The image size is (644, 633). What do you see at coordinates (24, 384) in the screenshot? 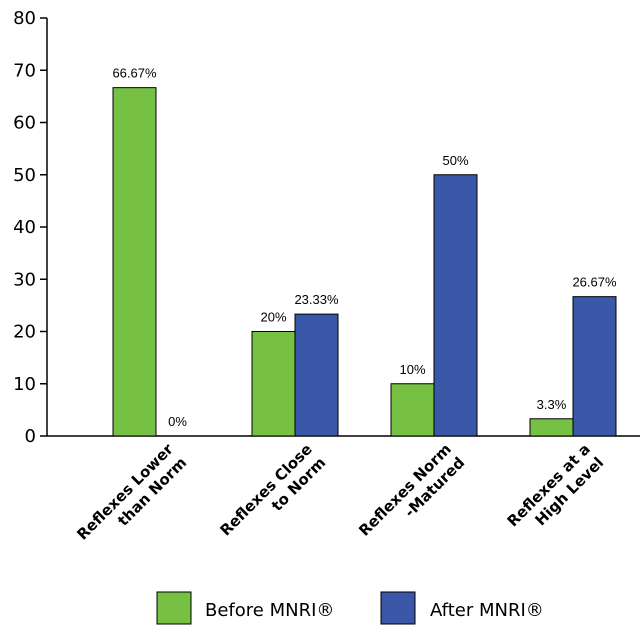
I see `y-tick-label: 10` at bounding box center [24, 384].